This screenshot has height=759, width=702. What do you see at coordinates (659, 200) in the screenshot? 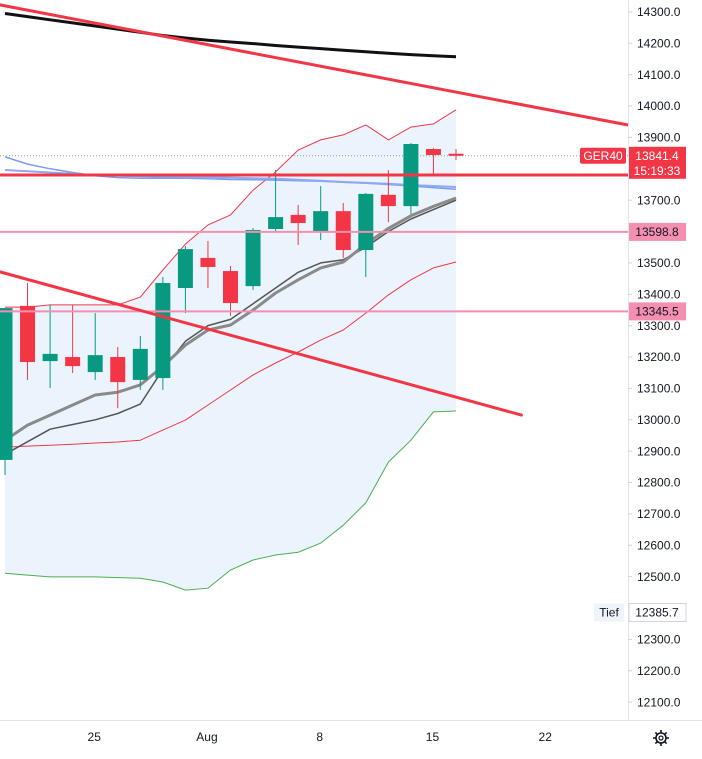
I see `y-tick-label: 13700.0` at bounding box center [659, 200].